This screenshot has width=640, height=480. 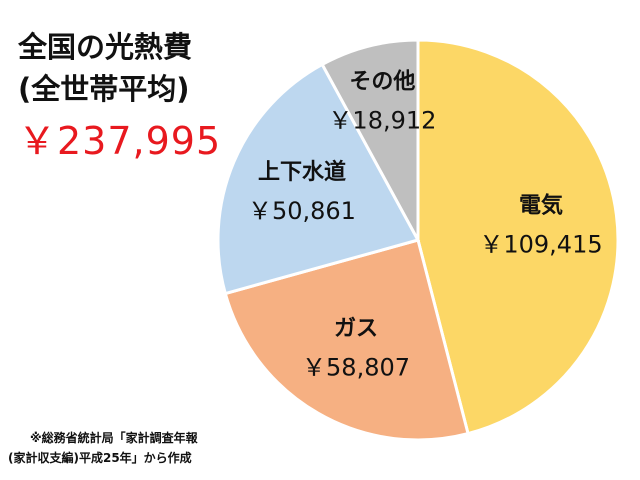 I want to click on source-line-2: (家計収支編)平成25年」から作成, so click(x=100, y=458).